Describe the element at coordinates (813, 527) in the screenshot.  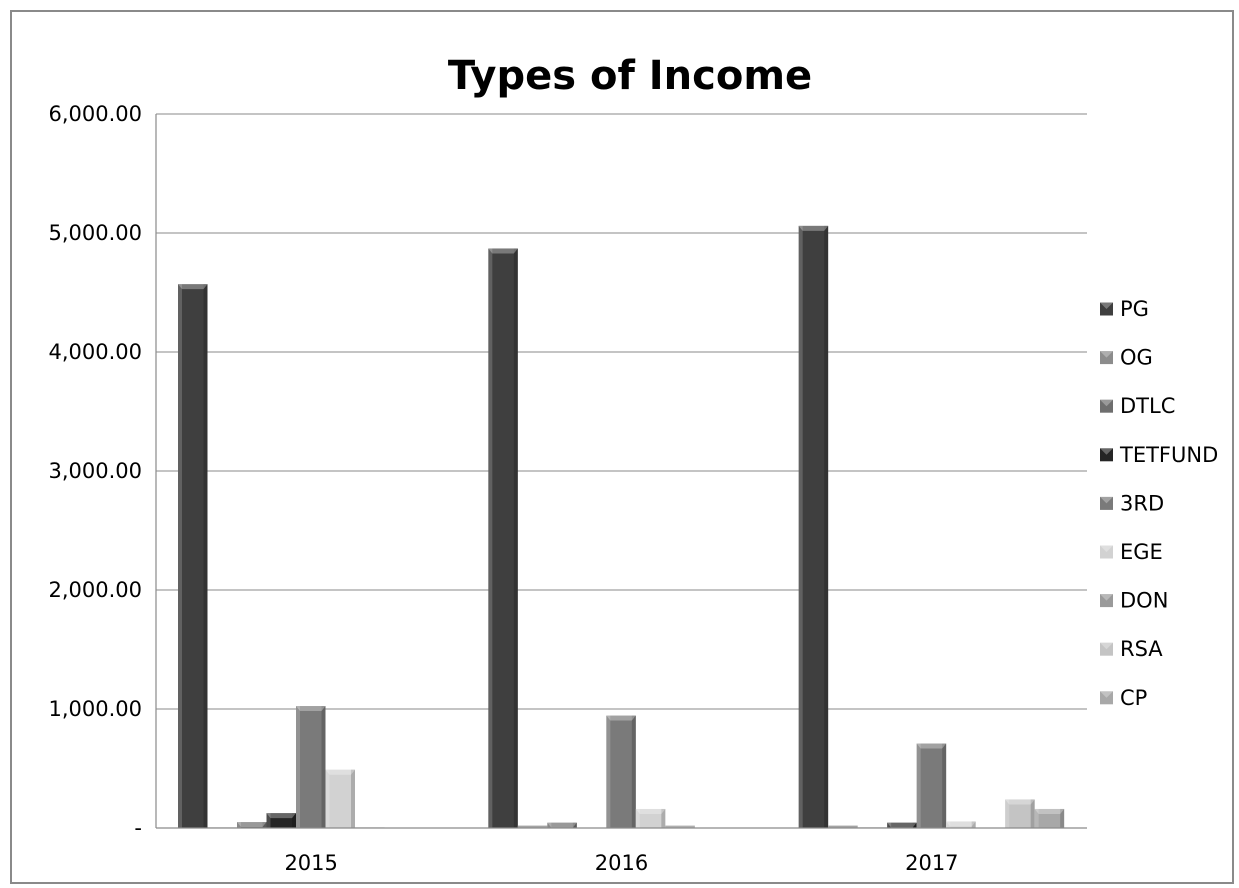
I see `bar-pg-2017` at that location.